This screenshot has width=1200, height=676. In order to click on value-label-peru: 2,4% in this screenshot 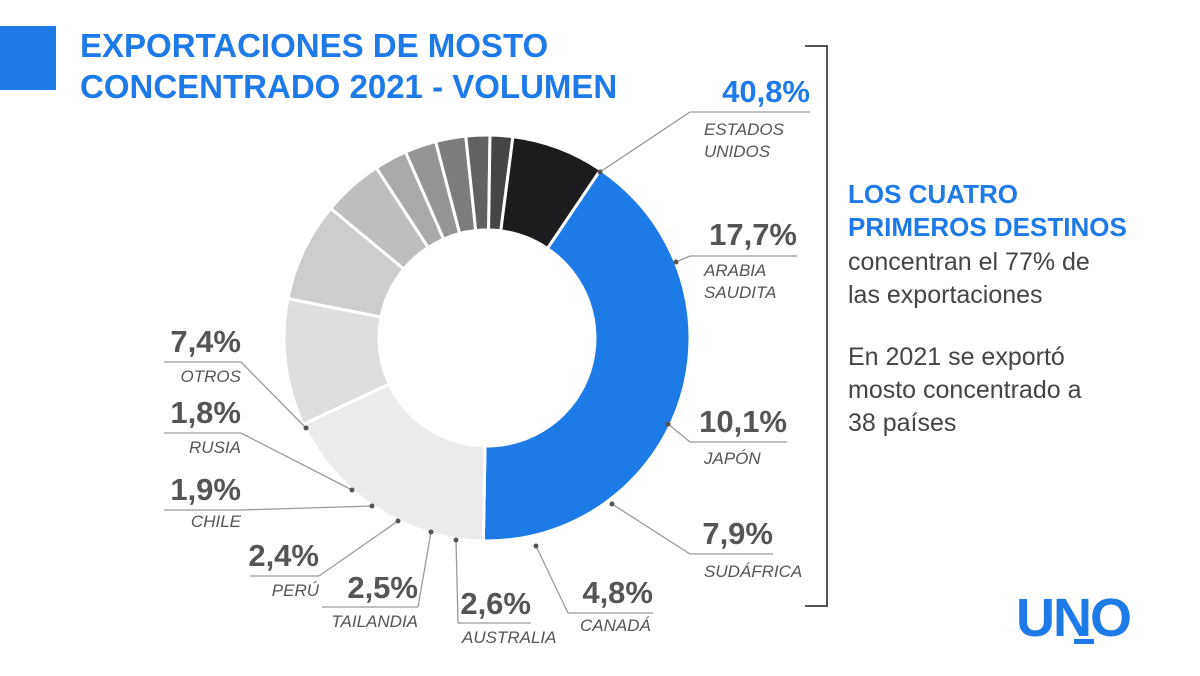, I will do `click(283, 555)`.